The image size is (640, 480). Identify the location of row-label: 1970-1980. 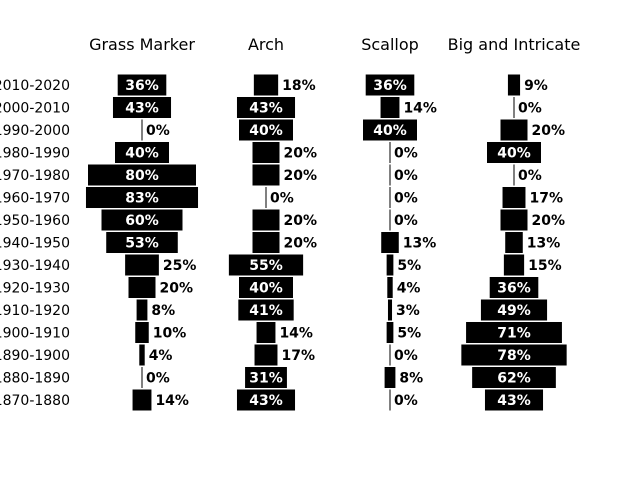
(35, 176).